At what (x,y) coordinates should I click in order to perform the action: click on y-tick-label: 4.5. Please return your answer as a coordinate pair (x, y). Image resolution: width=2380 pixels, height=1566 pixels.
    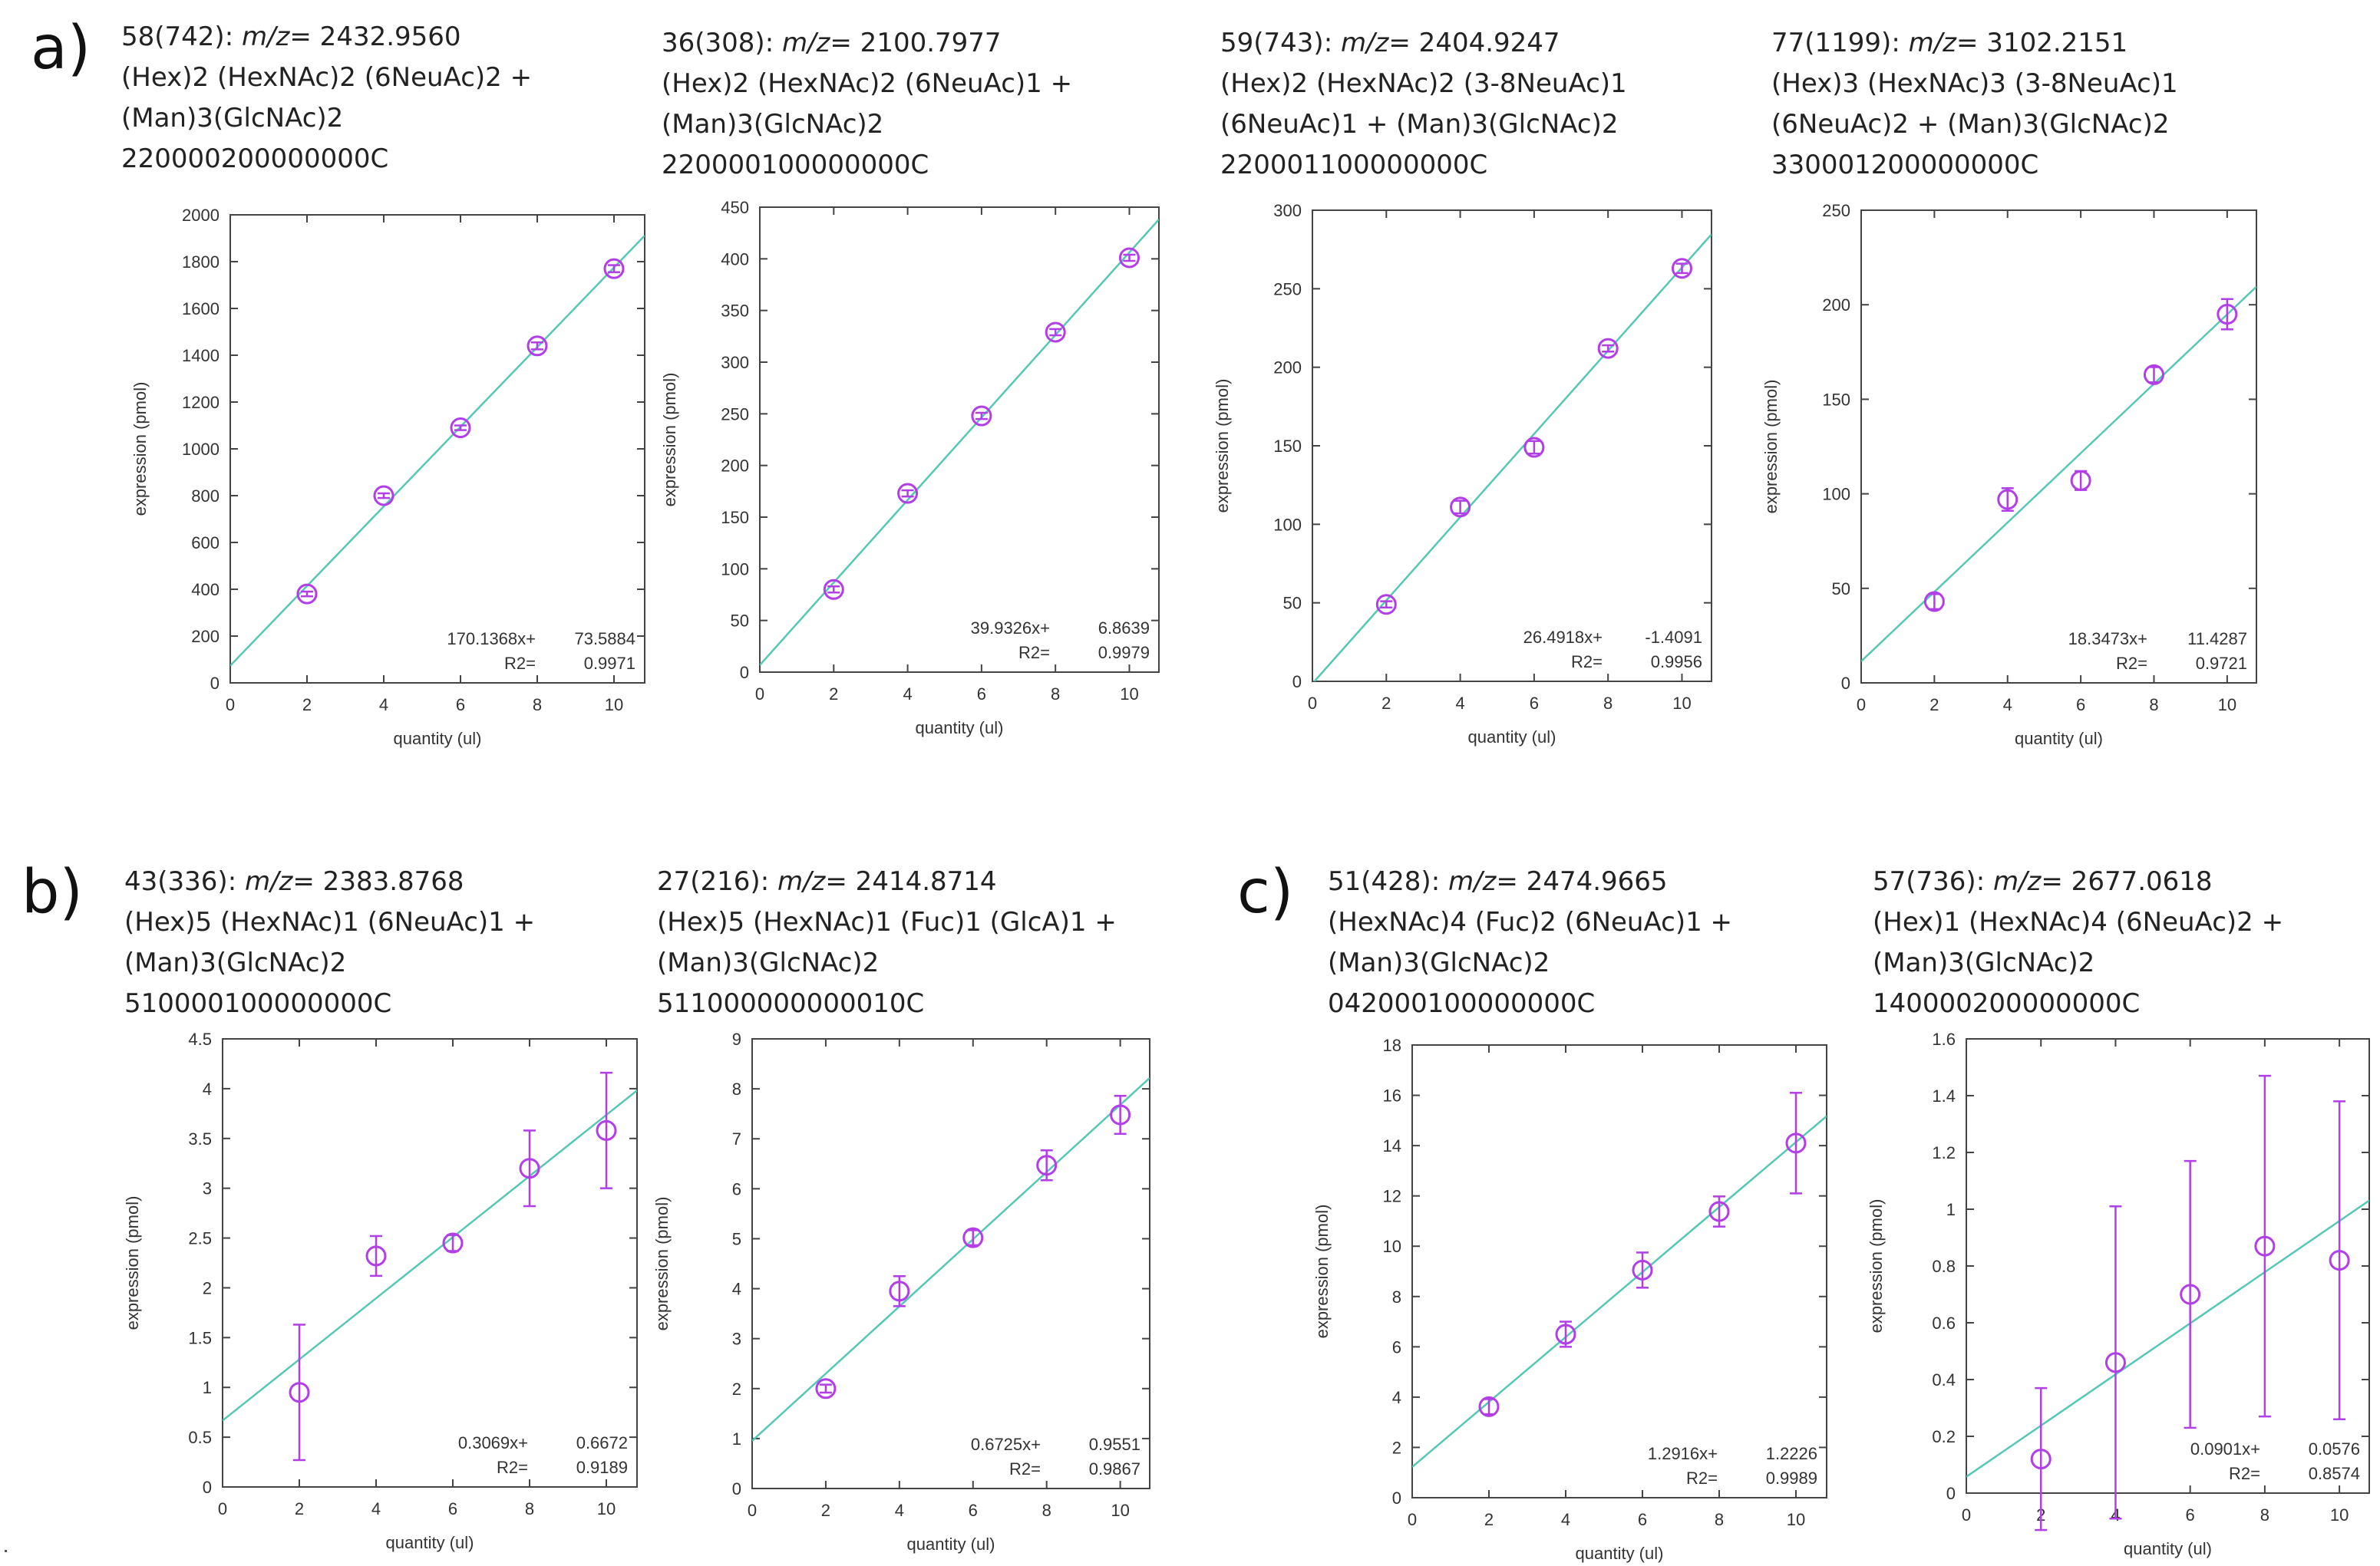
    Looking at the image, I should click on (200, 1039).